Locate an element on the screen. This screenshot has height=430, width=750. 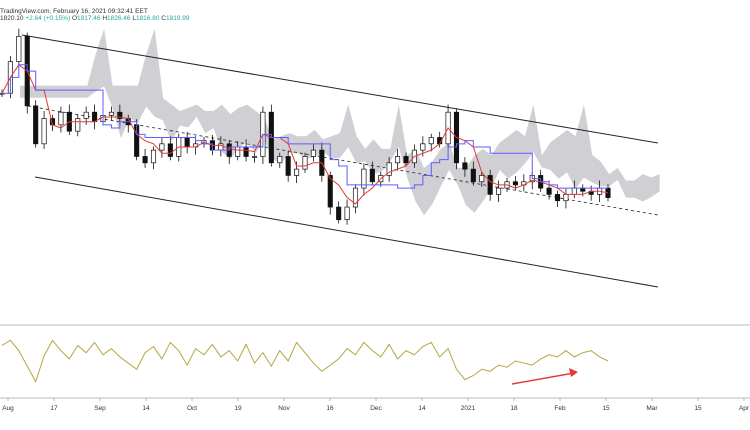
time-tick-label: Nov is located at coordinates (284, 408).